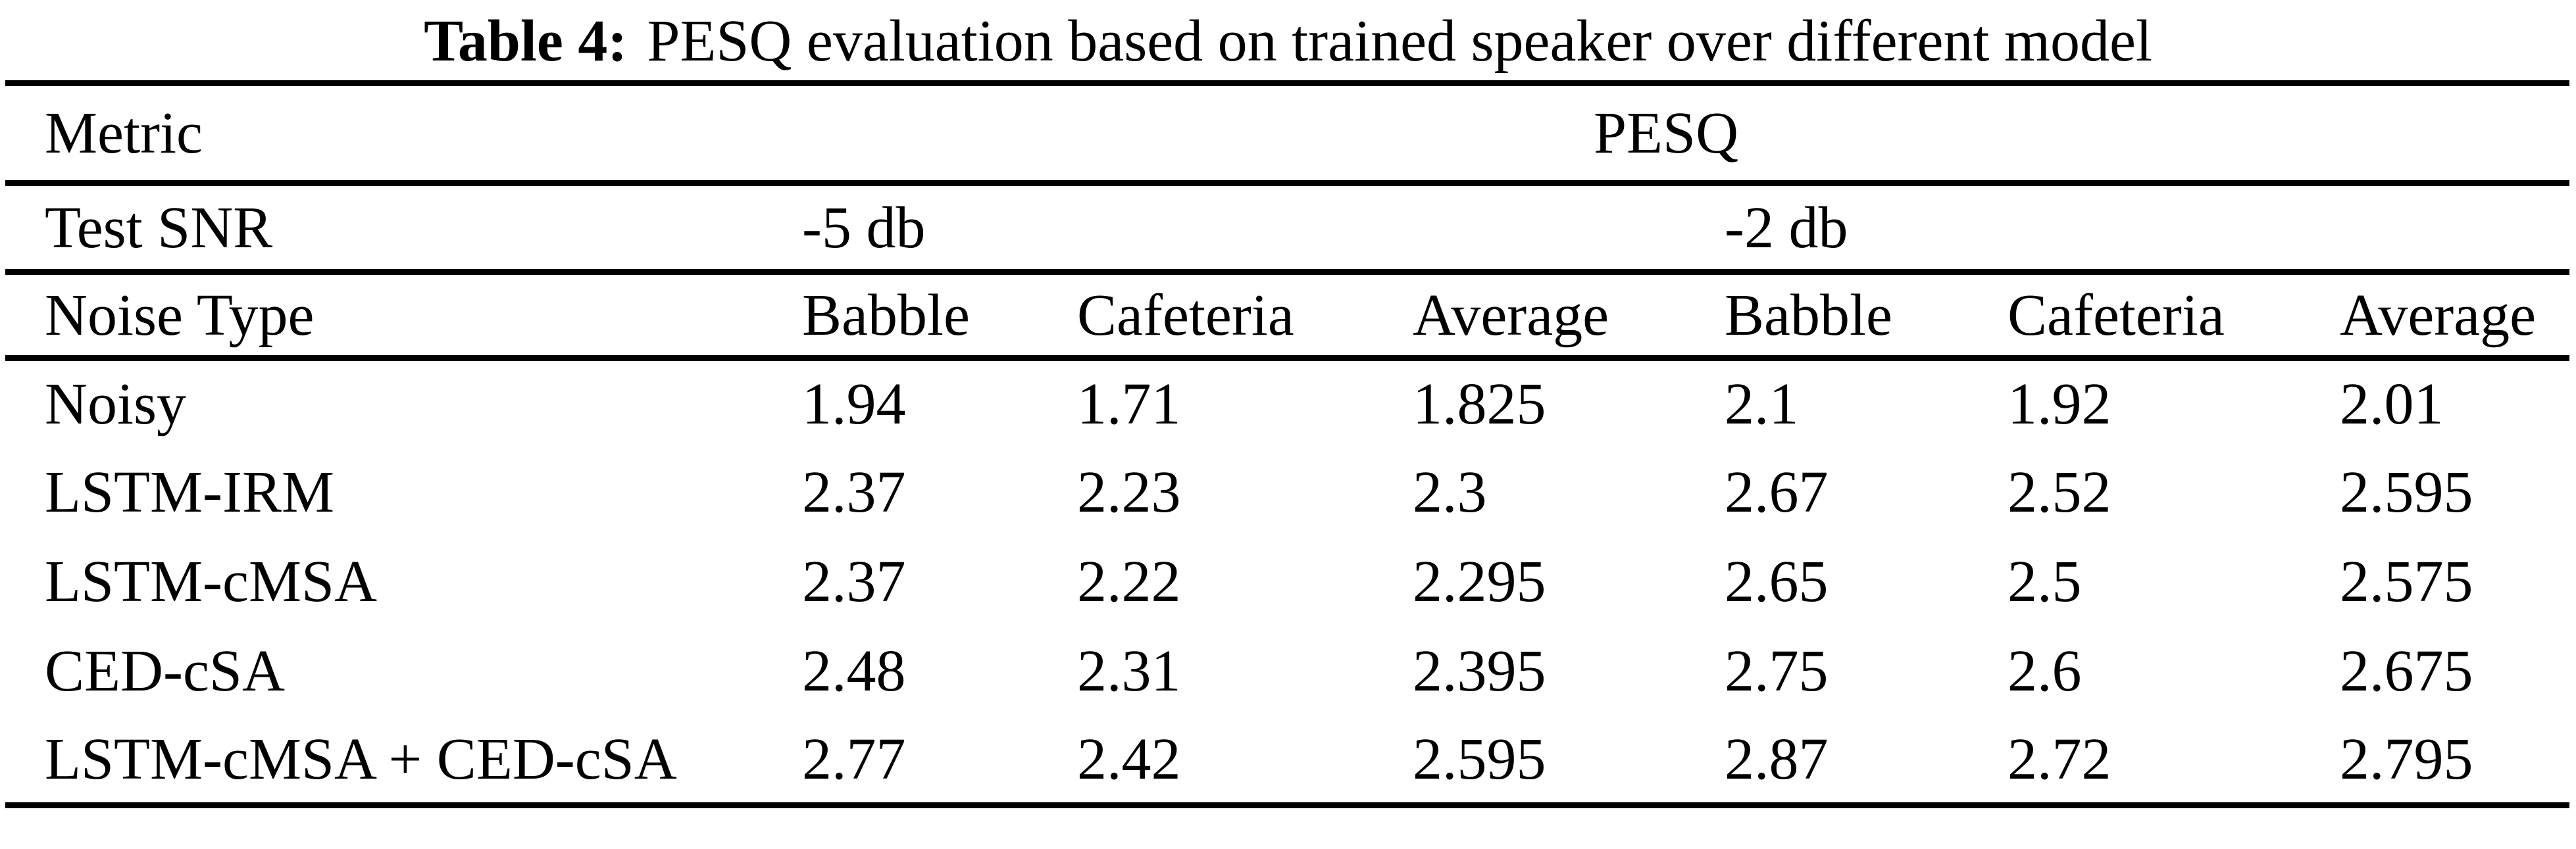 The image size is (2576, 849). I want to click on cell-value: 2.675, so click(2406, 671).